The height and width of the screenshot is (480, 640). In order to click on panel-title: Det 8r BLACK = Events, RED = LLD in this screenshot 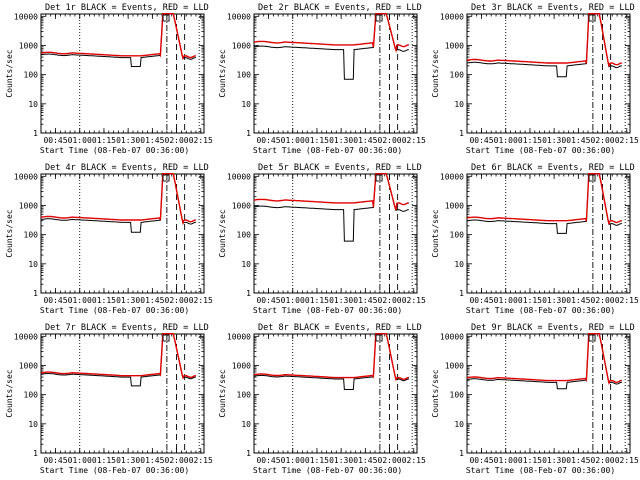, I will do `click(340, 328)`.